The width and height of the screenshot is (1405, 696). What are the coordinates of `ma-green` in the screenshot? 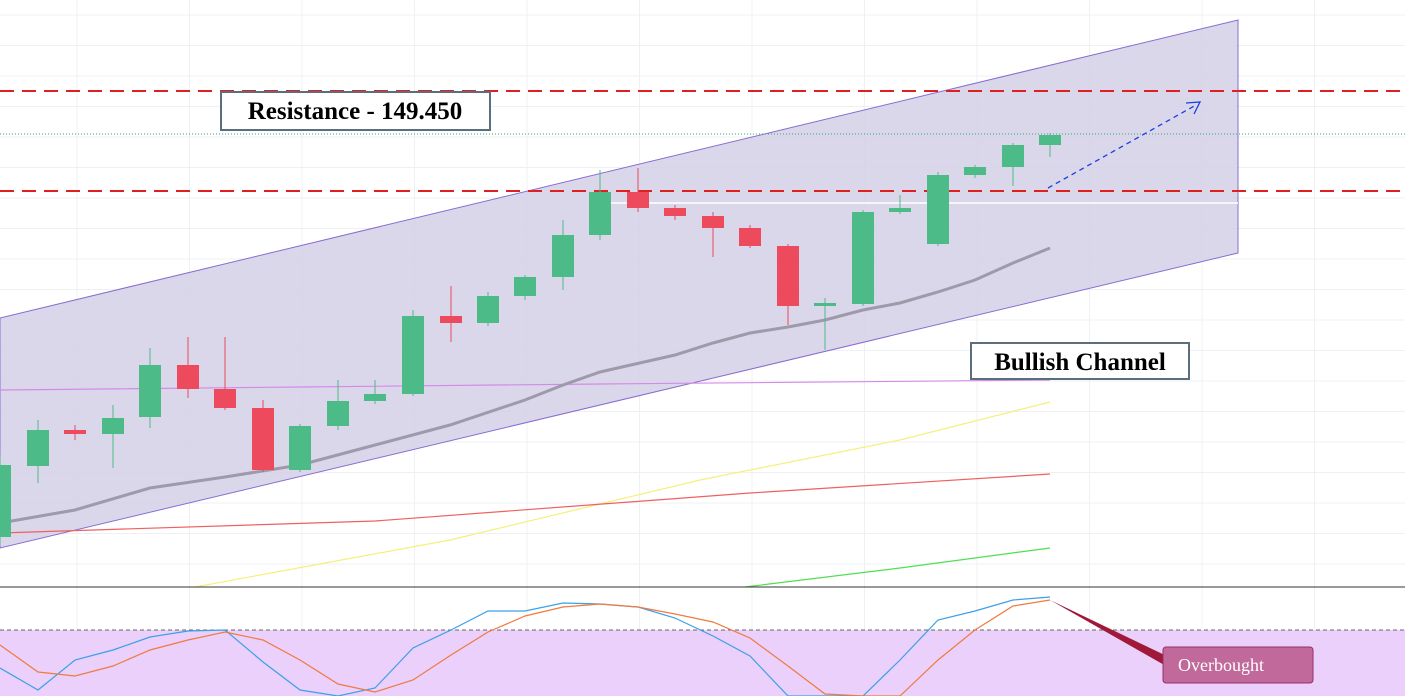 It's located at (897, 567).